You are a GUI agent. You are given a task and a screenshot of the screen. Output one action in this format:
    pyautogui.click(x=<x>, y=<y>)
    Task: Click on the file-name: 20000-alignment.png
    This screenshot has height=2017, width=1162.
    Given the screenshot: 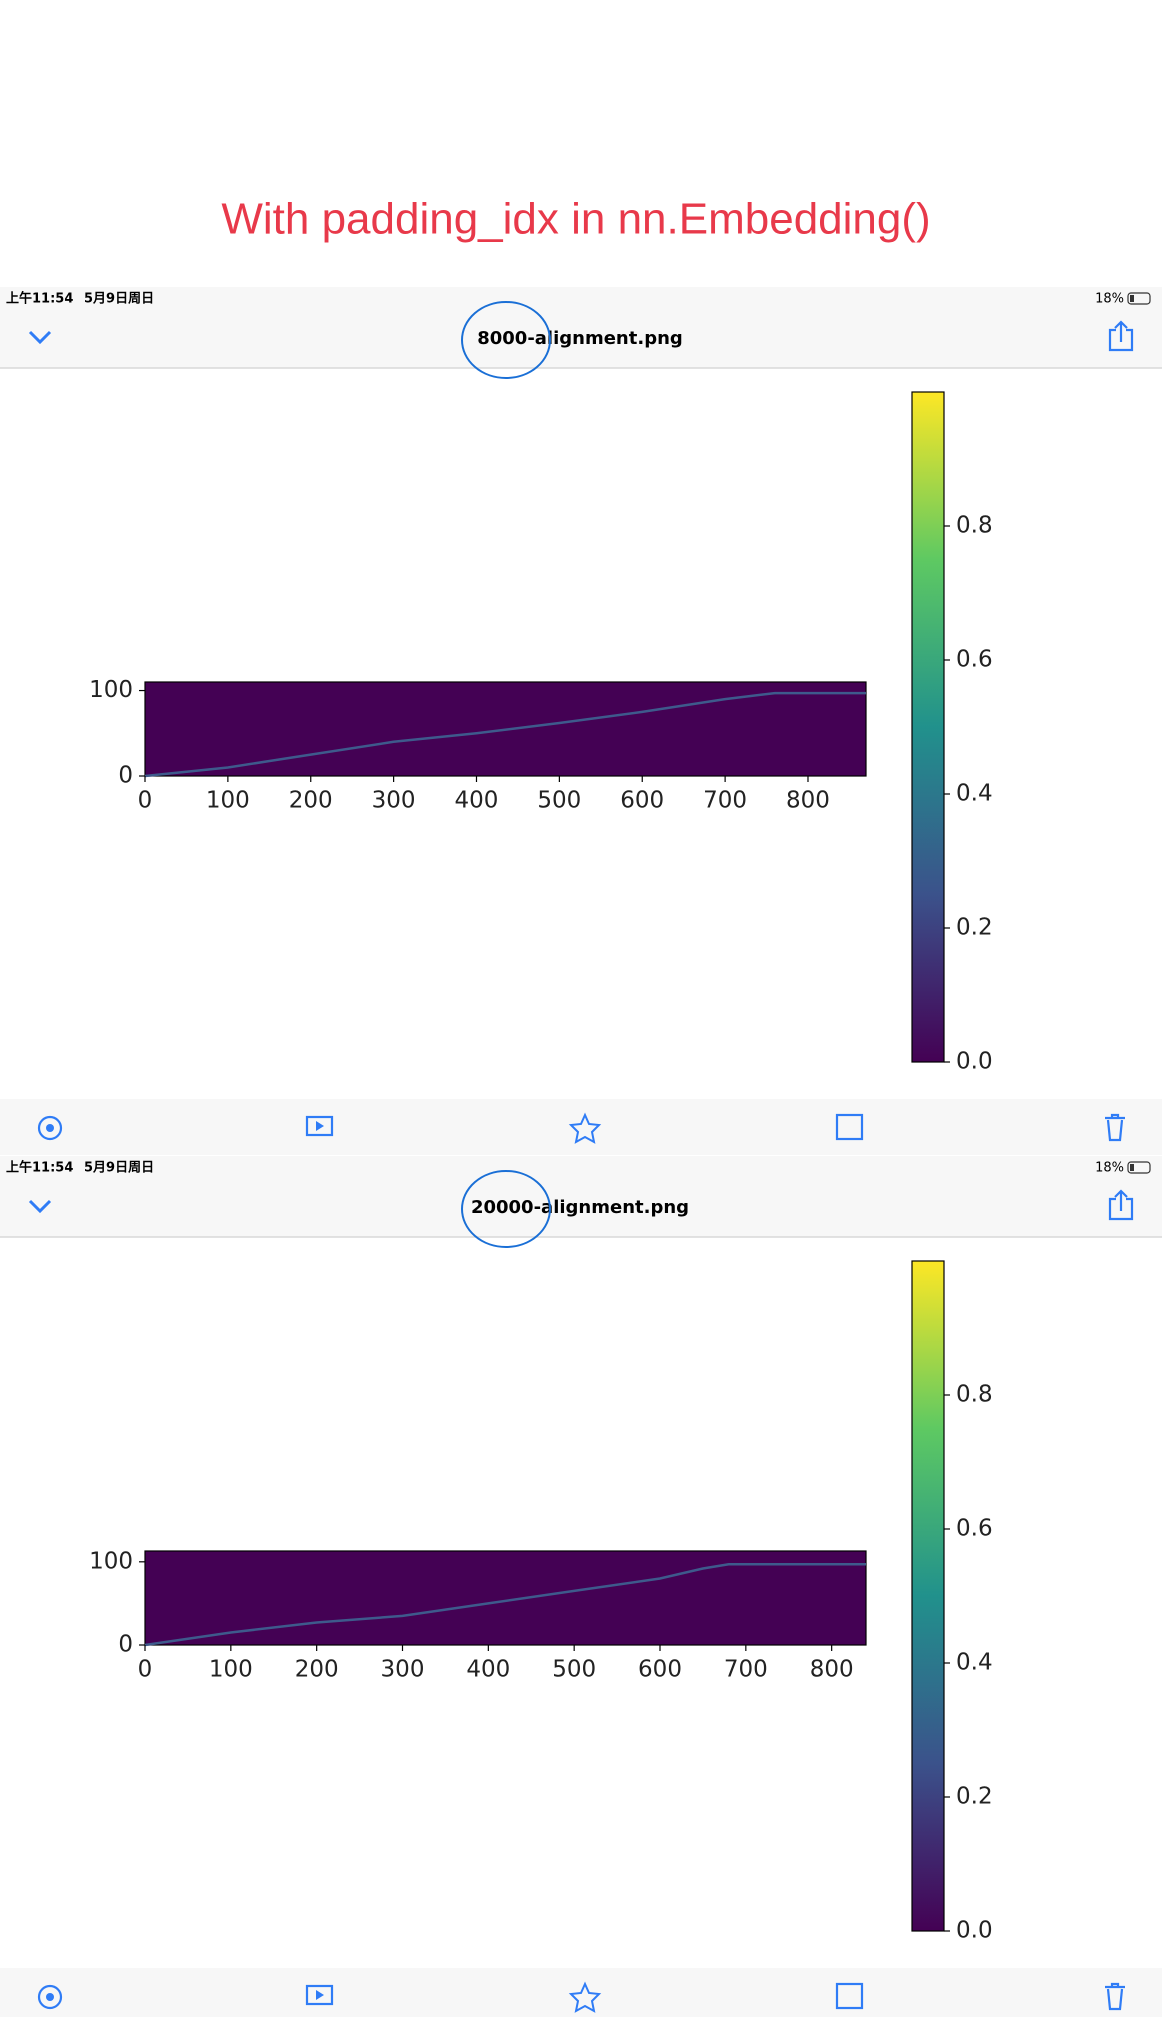 What is the action you would take?
    pyautogui.click(x=580, y=1207)
    